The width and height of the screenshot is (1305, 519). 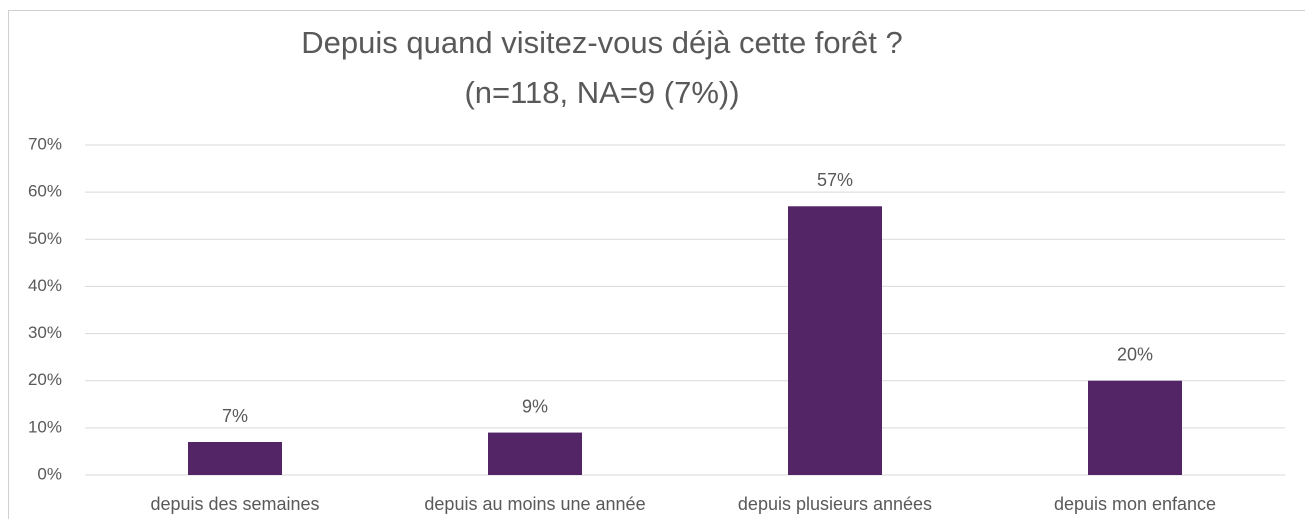 What do you see at coordinates (835, 504) in the screenshot?
I see `x-tick-label: depuis plusieurs années` at bounding box center [835, 504].